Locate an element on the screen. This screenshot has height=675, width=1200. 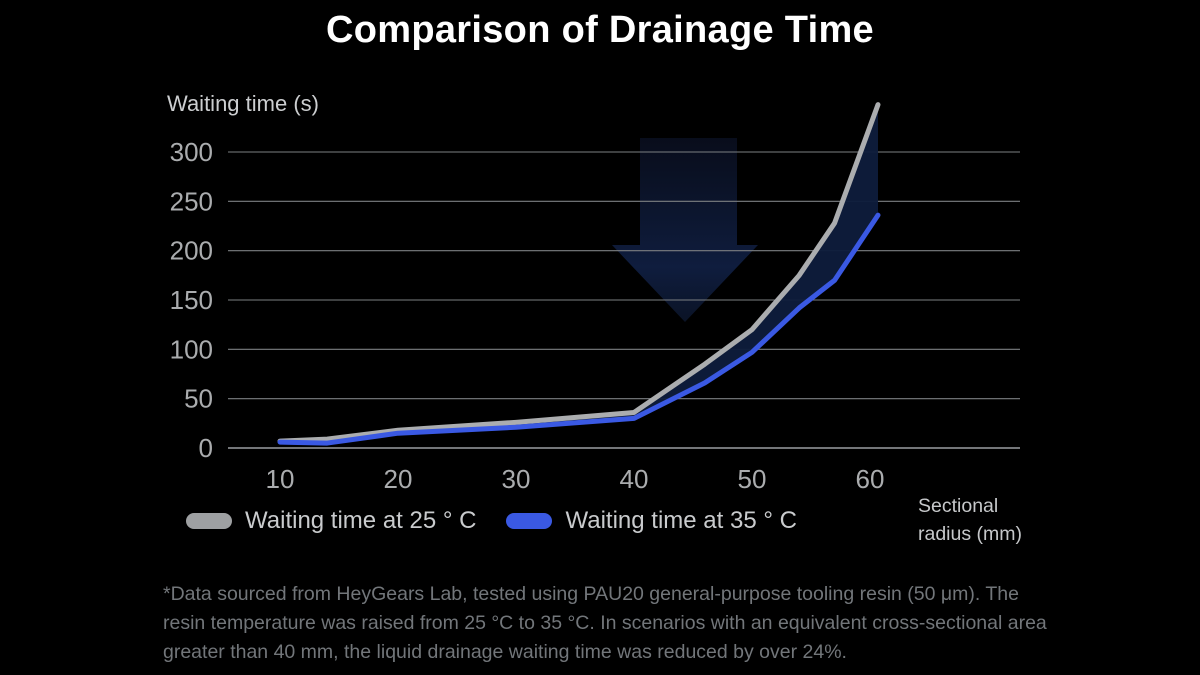
y-tick-label: 50 is located at coordinates (198, 399).